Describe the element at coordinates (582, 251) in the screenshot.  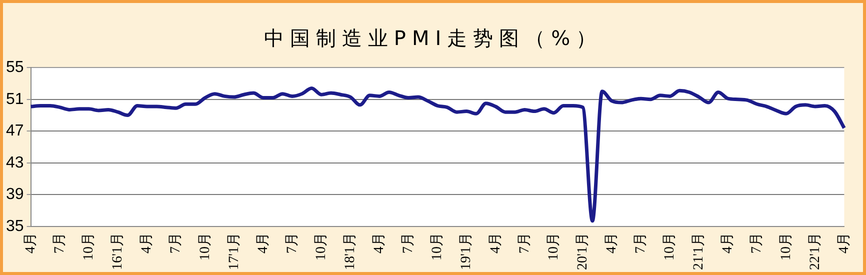
I see `x-tick-label: 20'1月` at that location.